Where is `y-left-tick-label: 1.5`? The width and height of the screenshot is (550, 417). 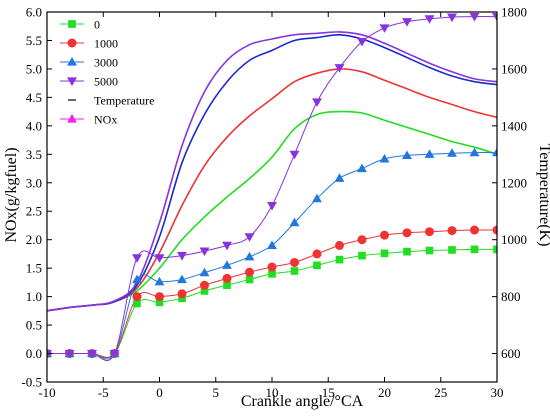
y-left-tick-label: 1.5 is located at coordinates (34, 268).